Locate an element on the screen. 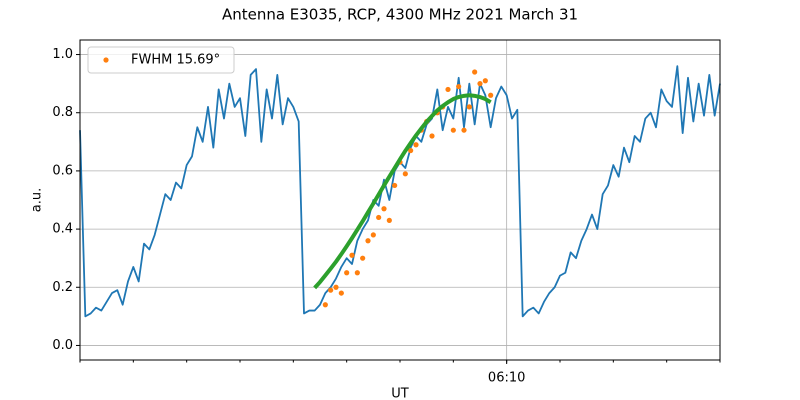 Image resolution: width=800 pixels, height=400 pixels. fit-line is located at coordinates (402, 191).